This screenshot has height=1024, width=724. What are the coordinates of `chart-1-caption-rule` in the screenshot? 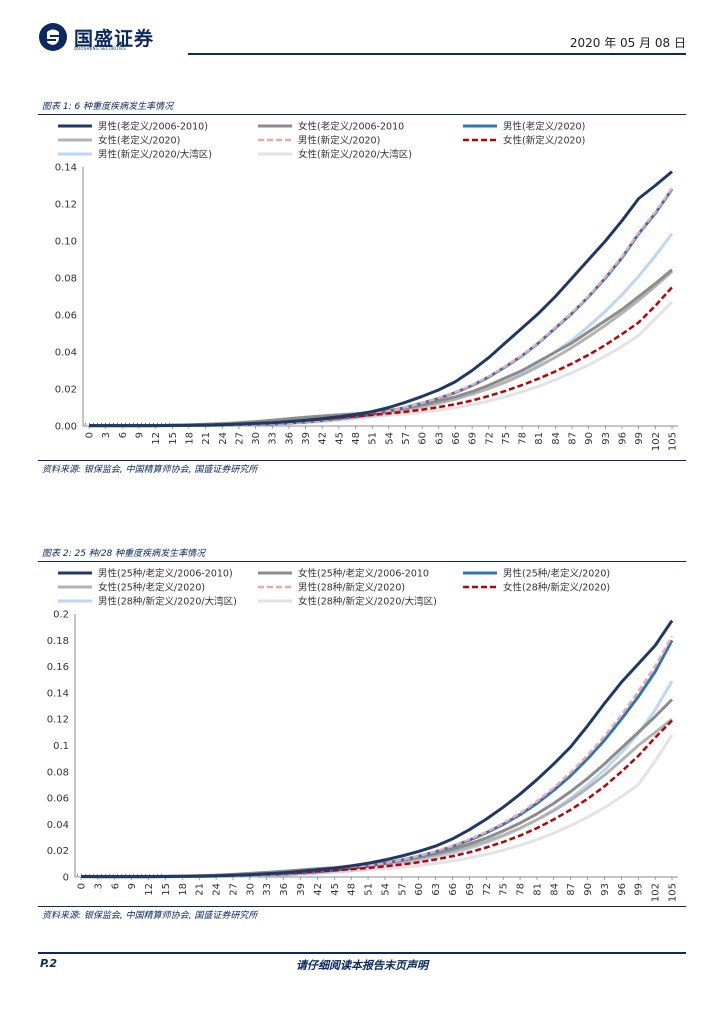 It's located at (362, 114).